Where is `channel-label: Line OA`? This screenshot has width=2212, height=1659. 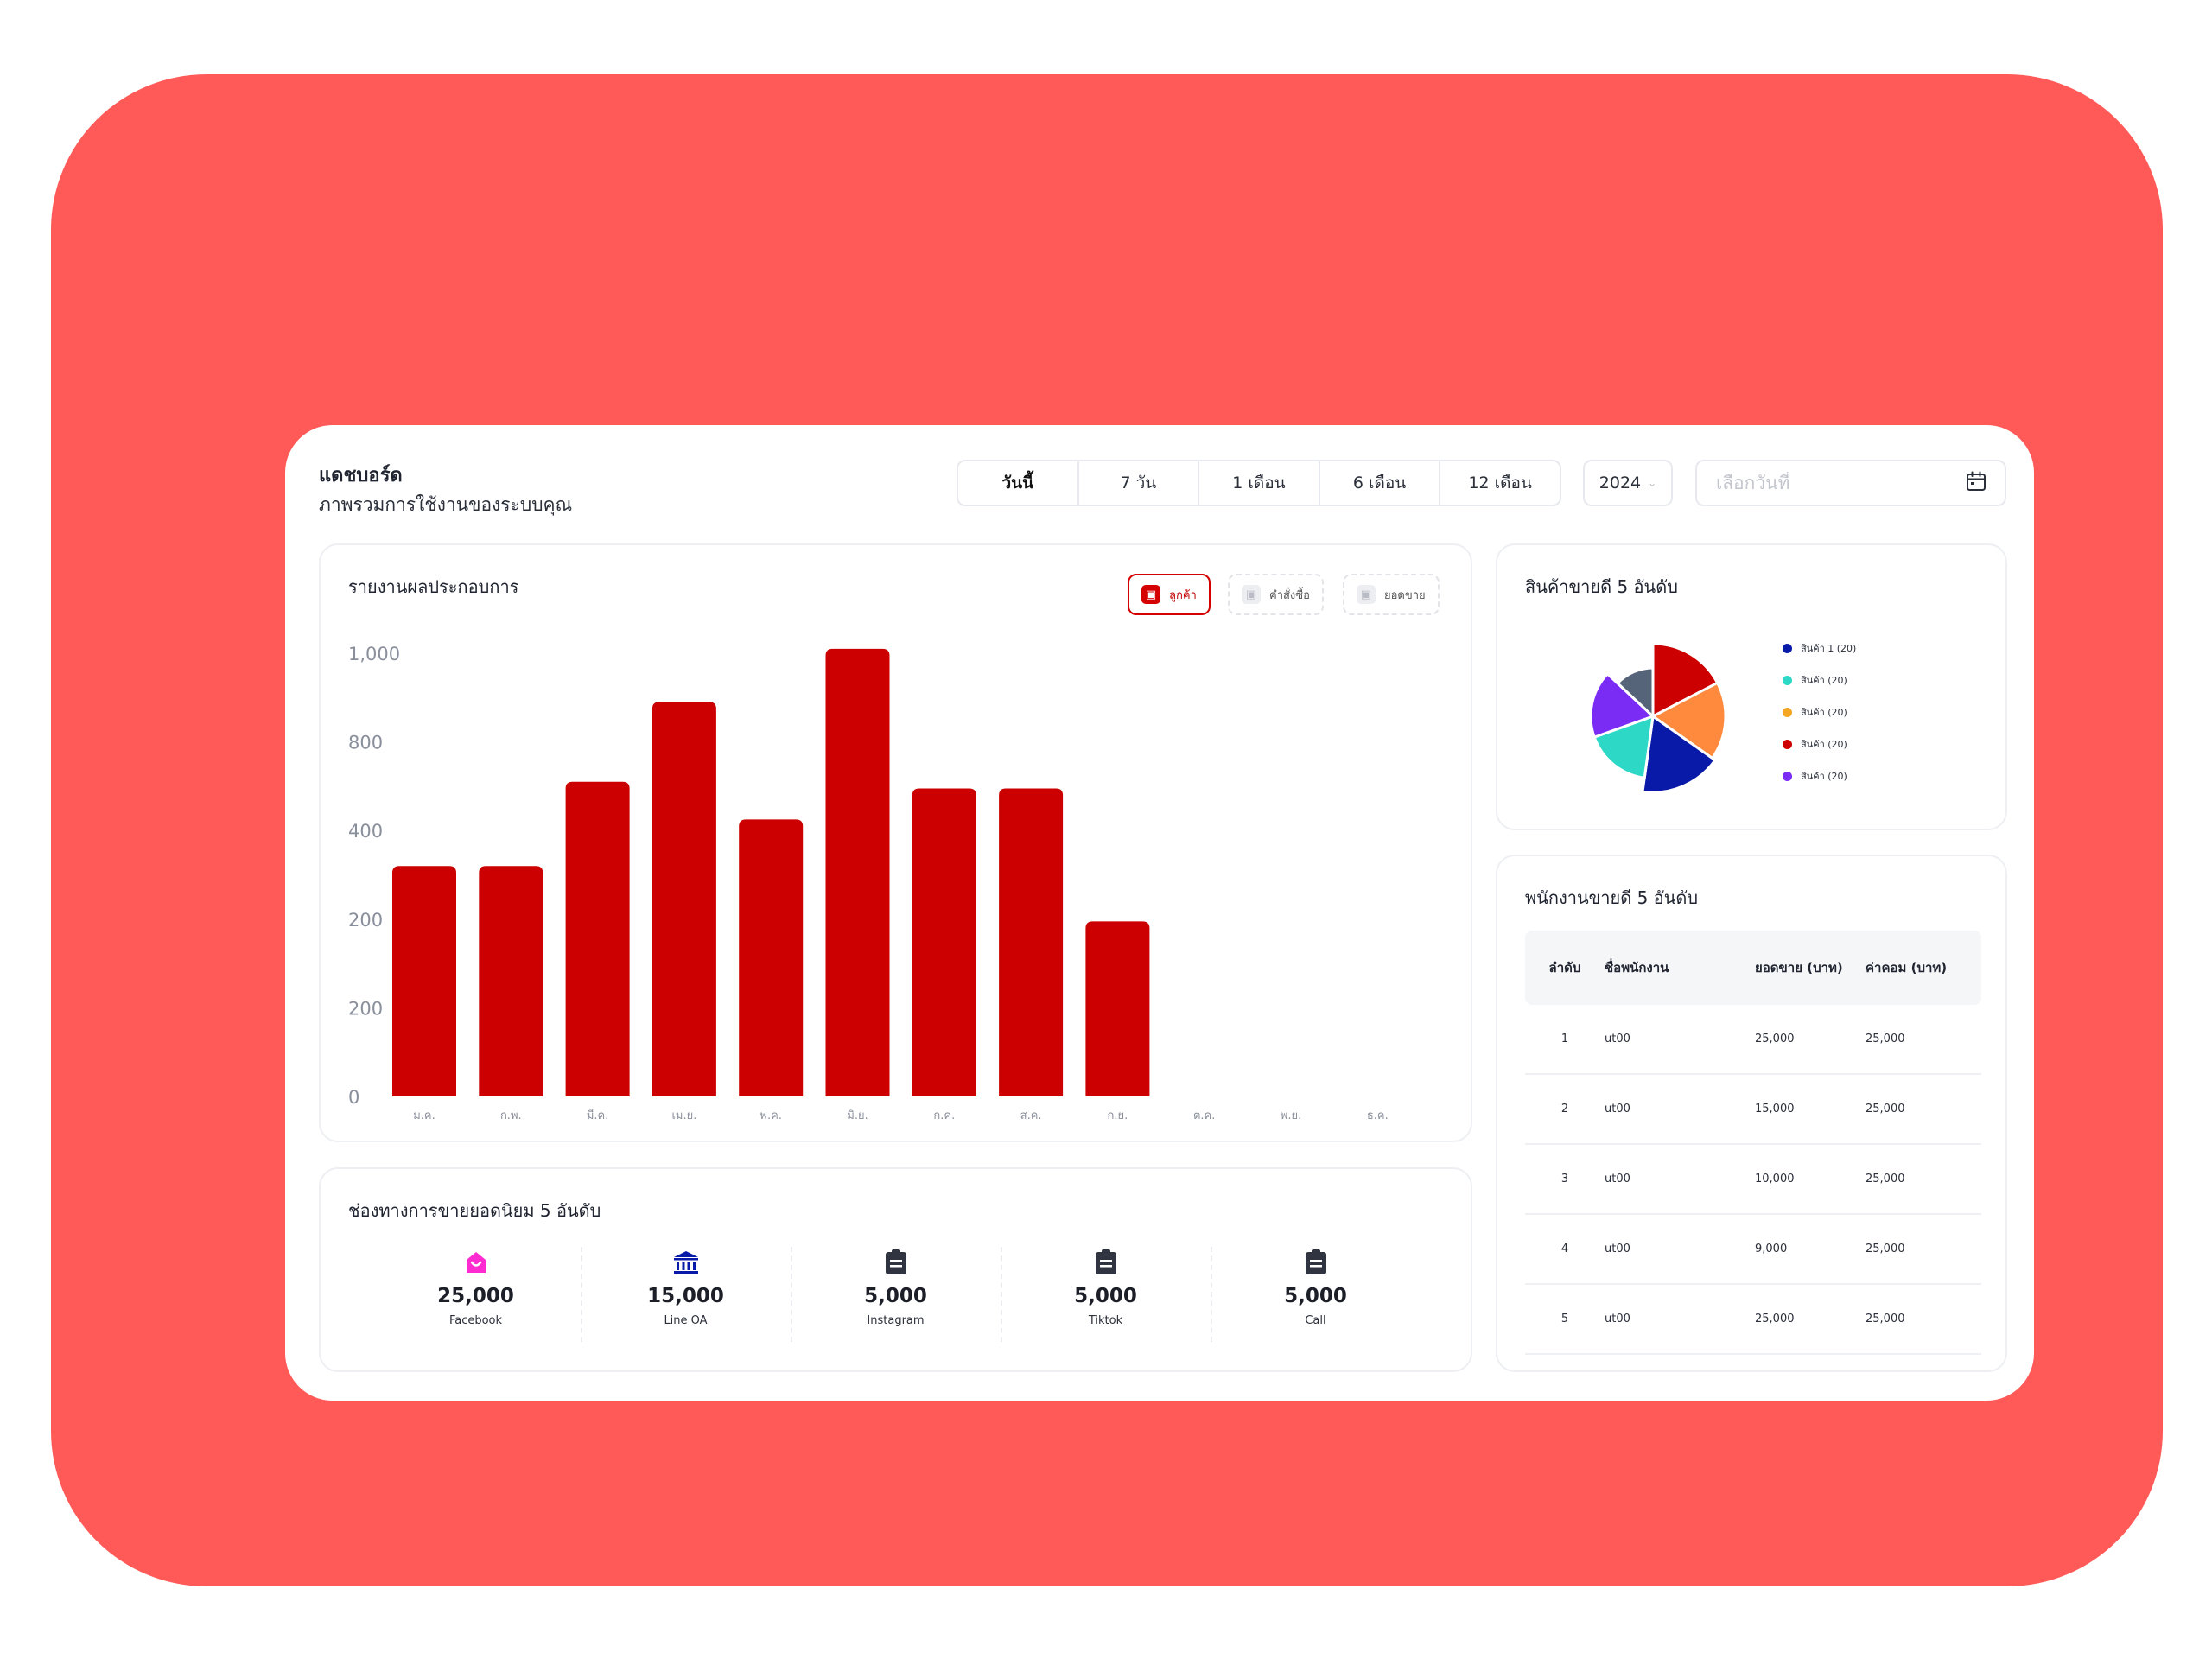
channel-label: Line OA is located at coordinates (686, 1320).